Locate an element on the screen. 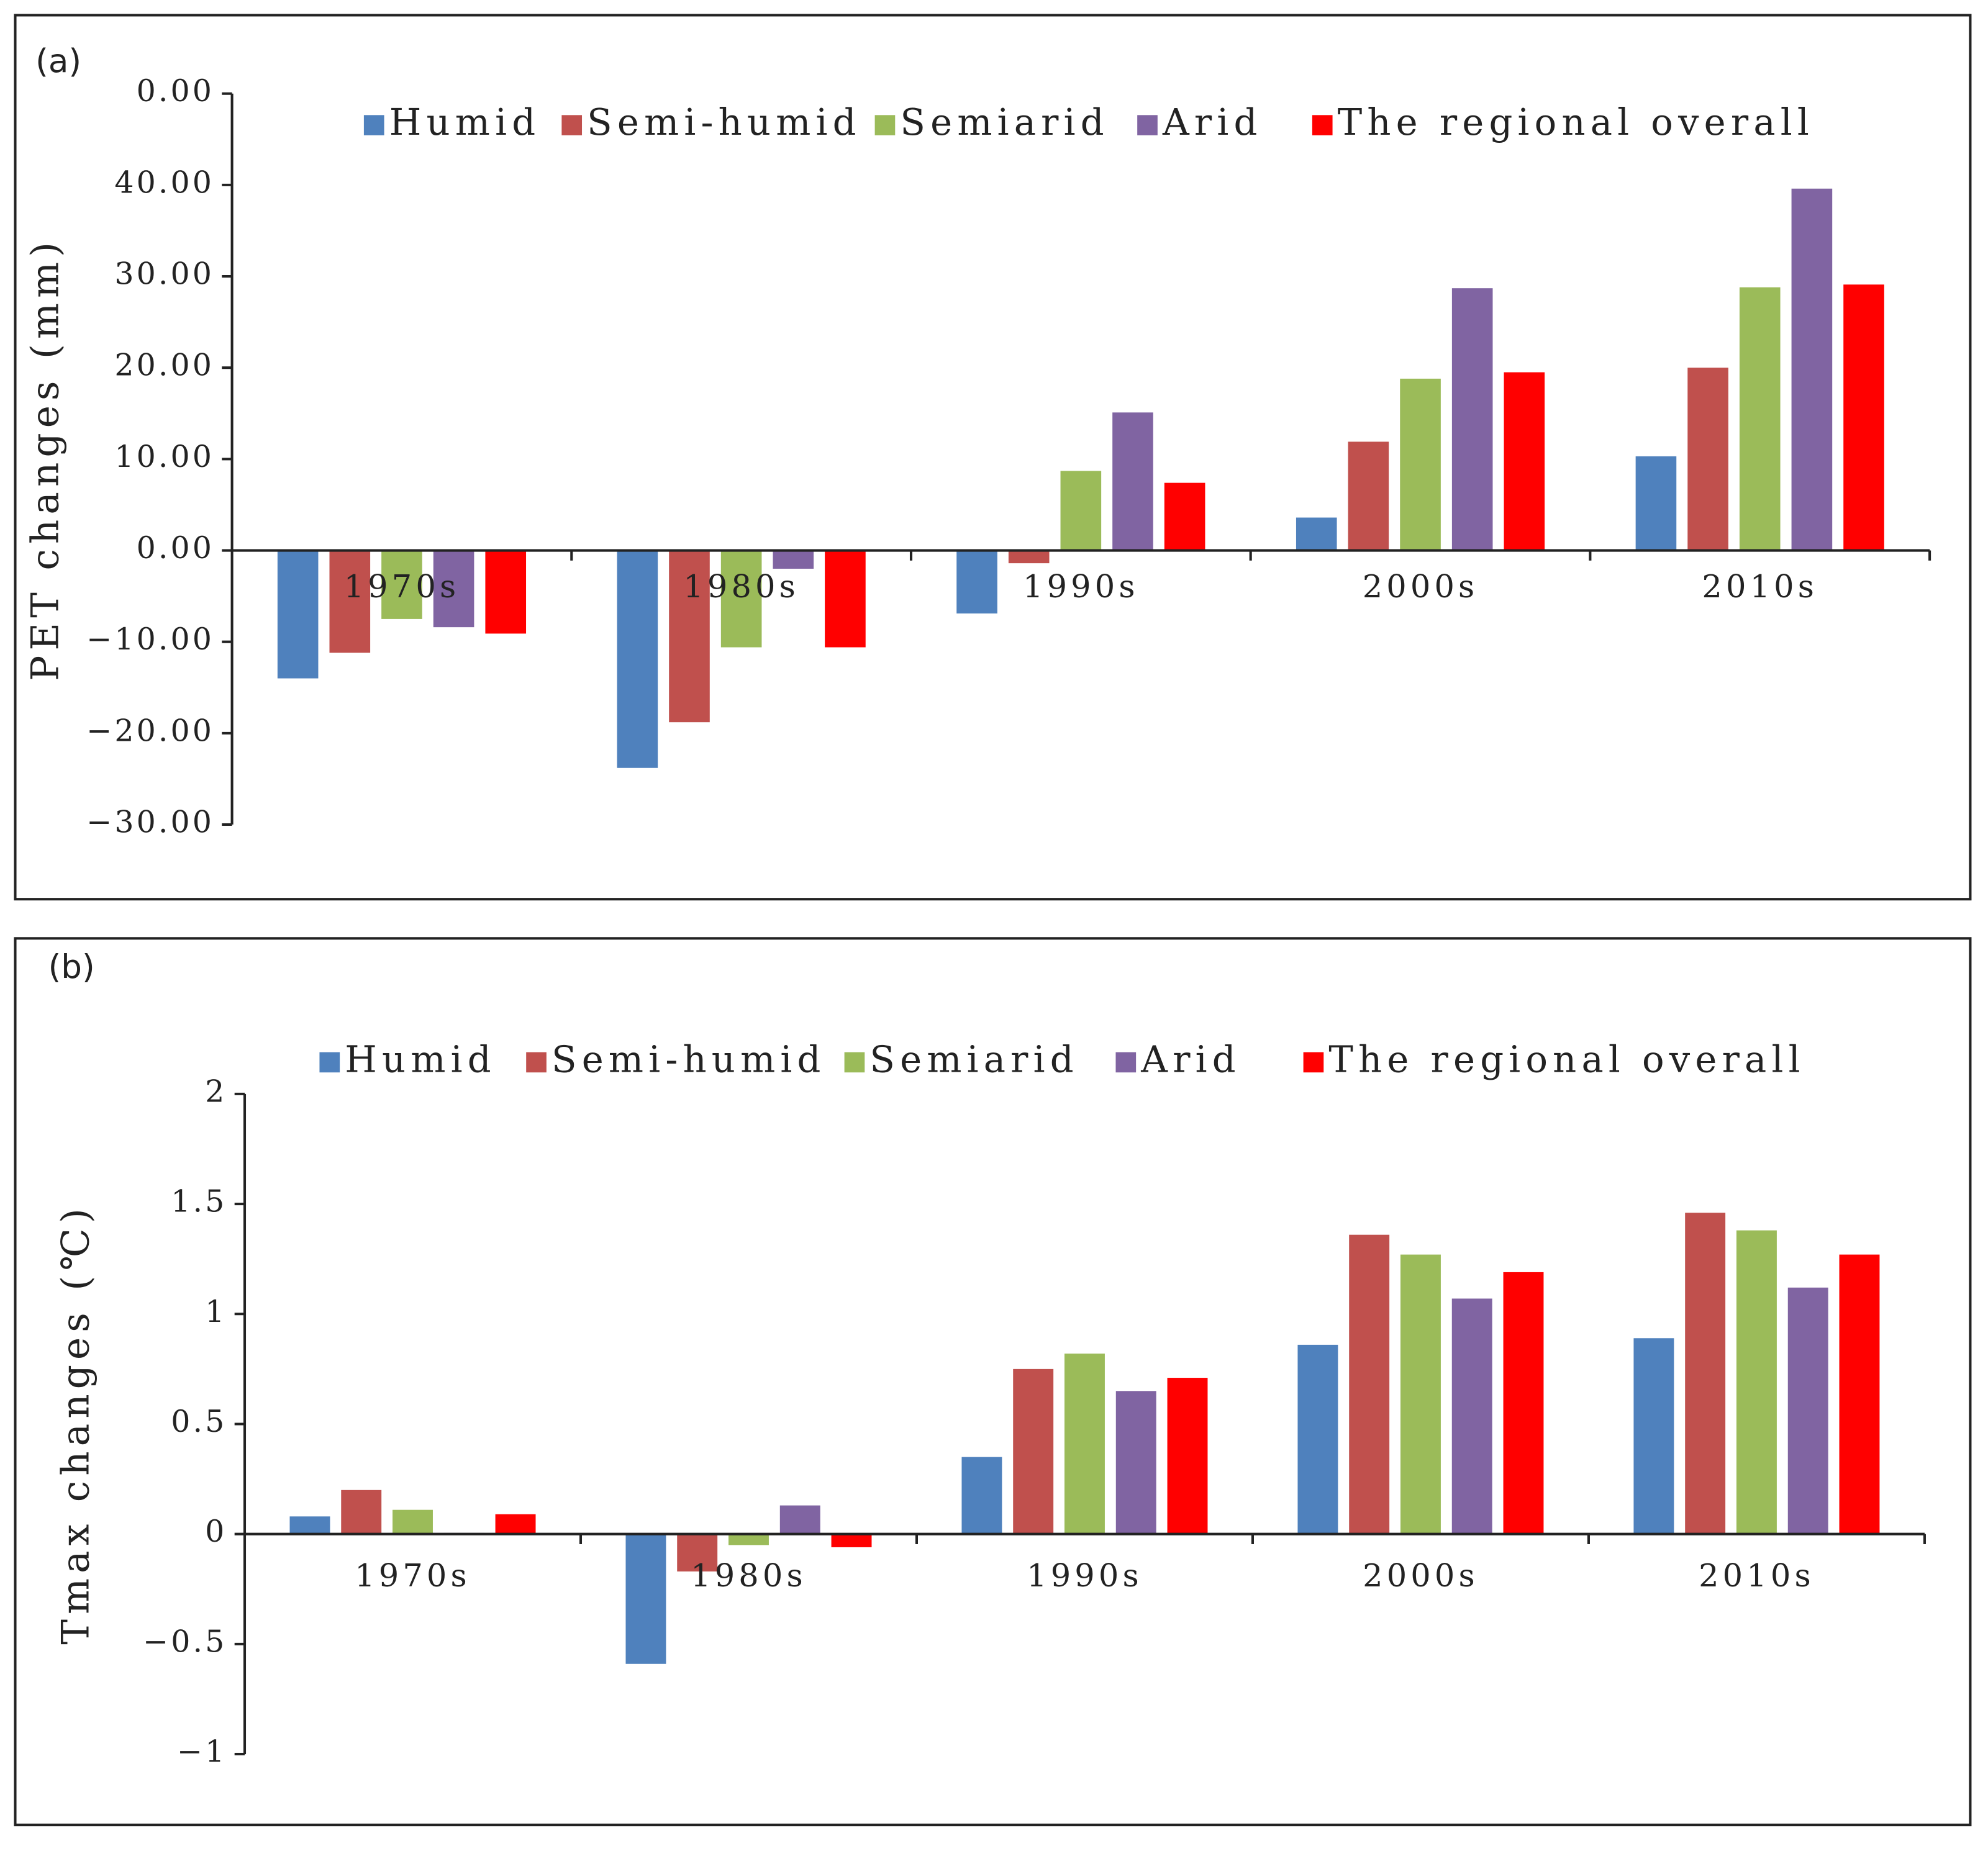  y-tick-label: 0 is located at coordinates (216, 1531).